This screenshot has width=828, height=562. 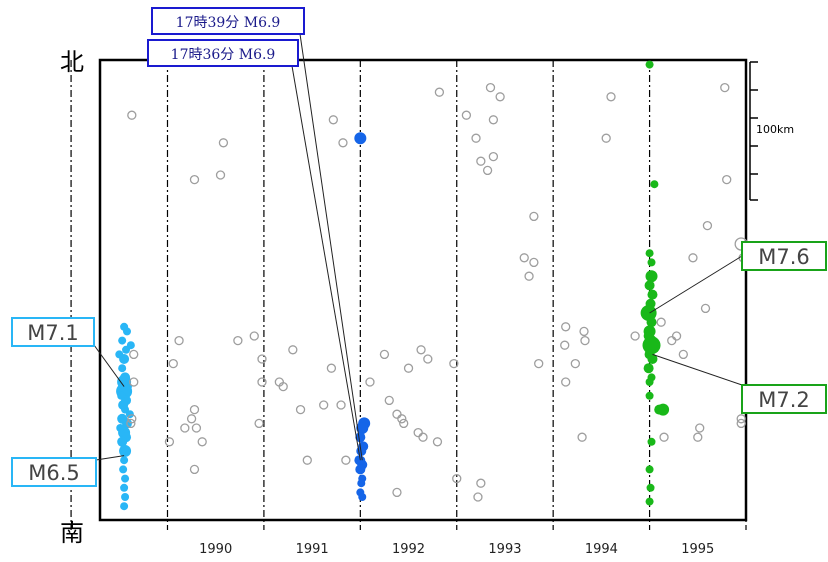 What do you see at coordinates (223, 55) in the screenshot?
I see `callout-label: 17時36分 M6.9` at bounding box center [223, 55].